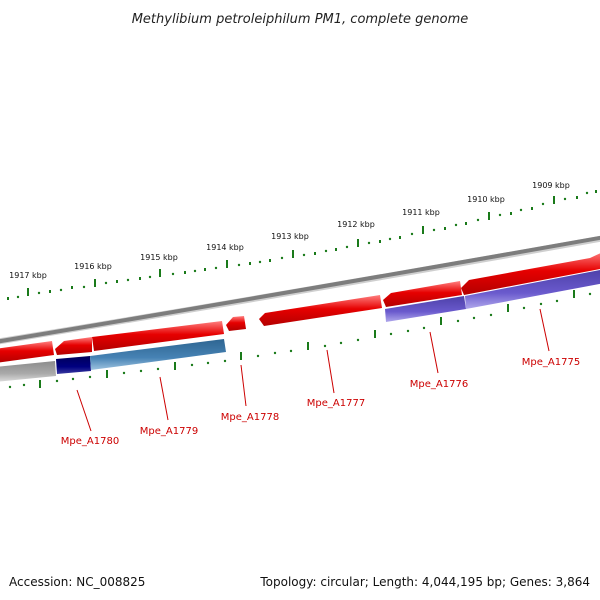 Image resolution: width=600 pixels, height=600 pixels. What do you see at coordinates (77, 582) in the screenshot?
I see `accession-text: Accession: NC_008825` at bounding box center [77, 582].